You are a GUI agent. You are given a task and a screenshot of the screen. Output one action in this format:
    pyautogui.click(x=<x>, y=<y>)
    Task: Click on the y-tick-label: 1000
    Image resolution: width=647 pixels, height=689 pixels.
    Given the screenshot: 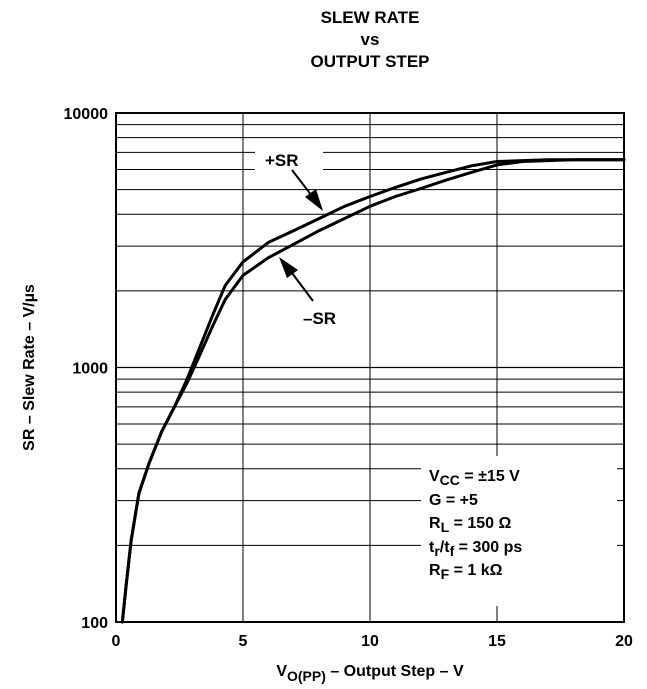 What is the action you would take?
    pyautogui.click(x=90, y=369)
    